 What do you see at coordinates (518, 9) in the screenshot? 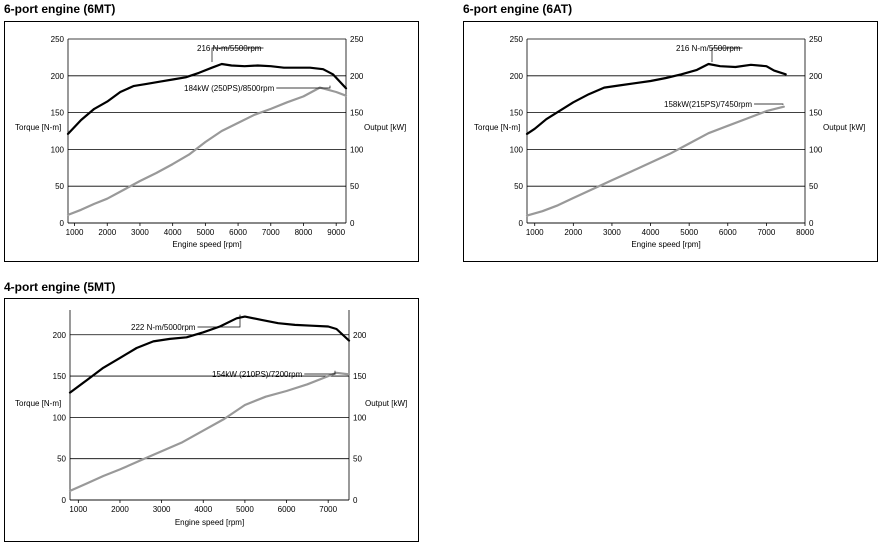
I see `chart-title: 6-port engine (6AT)` at bounding box center [518, 9].